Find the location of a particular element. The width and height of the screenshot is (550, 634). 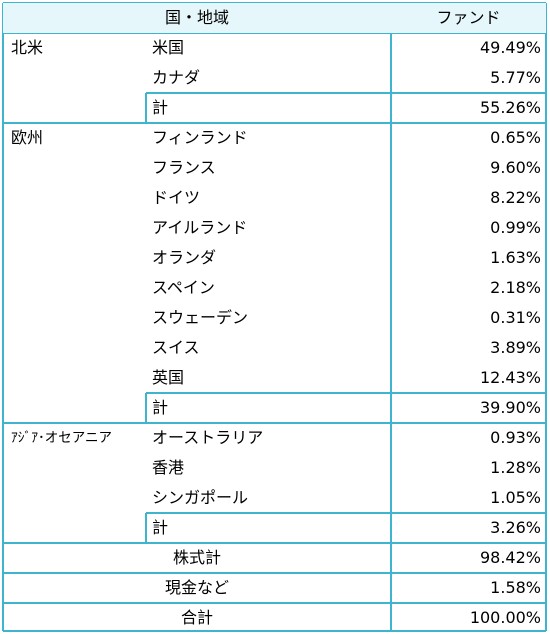

country-name: ドイツ is located at coordinates (176, 197).